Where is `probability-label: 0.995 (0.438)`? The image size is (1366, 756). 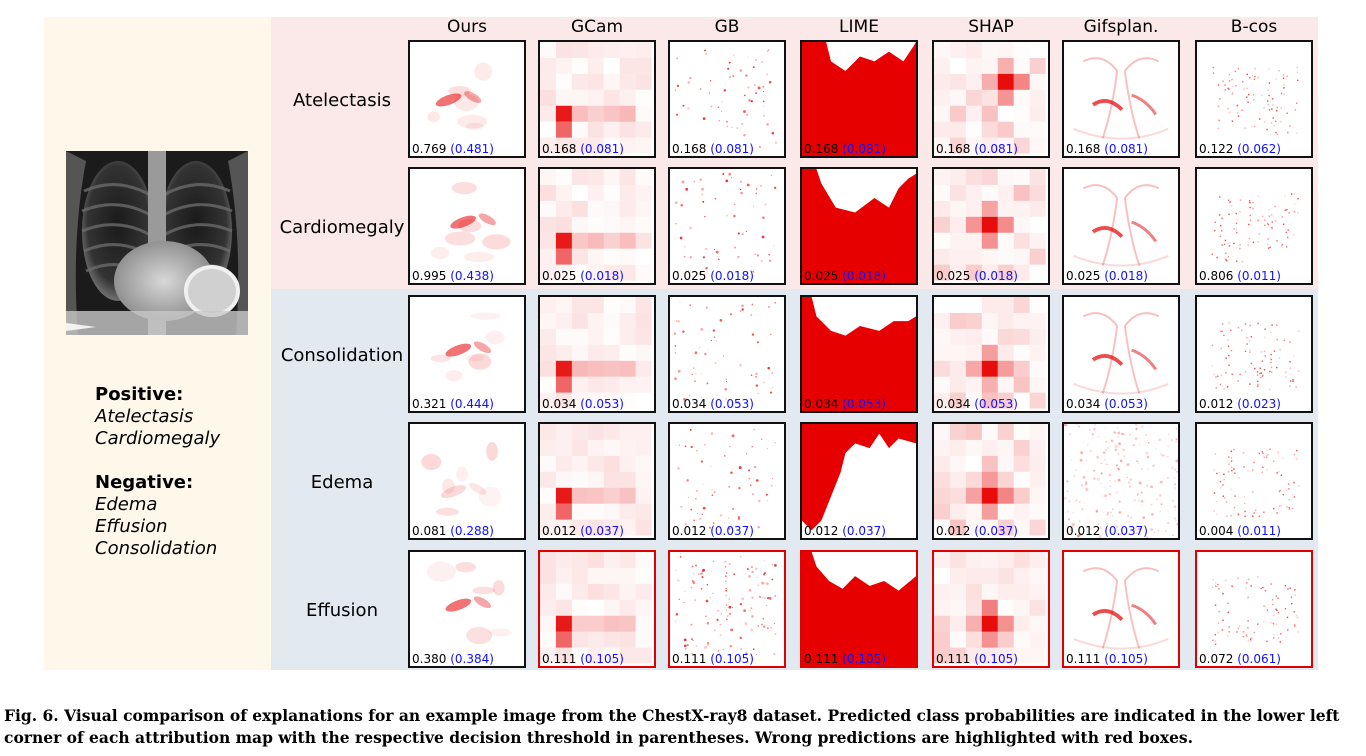
probability-label: 0.995 (0.438) is located at coordinates (453, 276).